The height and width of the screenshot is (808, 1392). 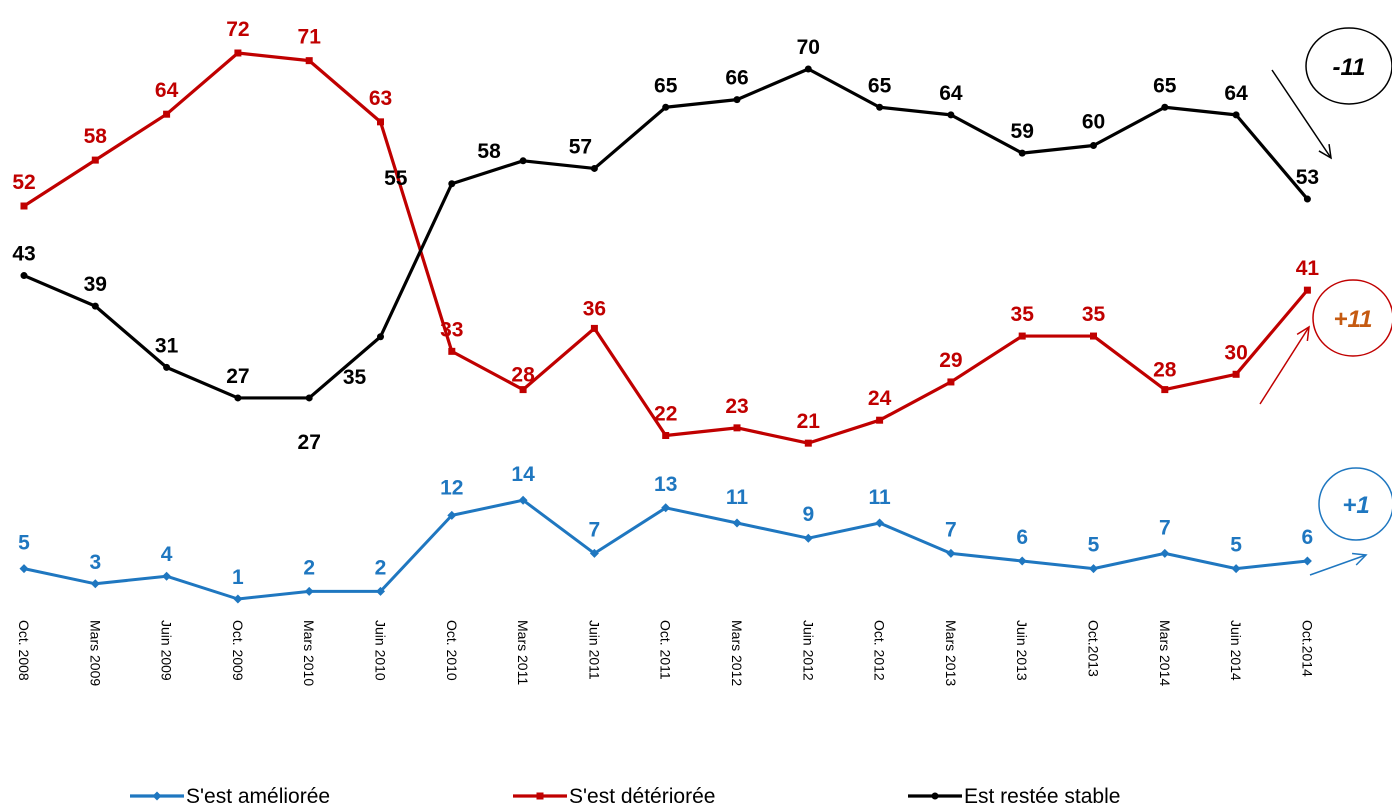 I want to click on data-label-improved: 12, so click(x=451, y=487).